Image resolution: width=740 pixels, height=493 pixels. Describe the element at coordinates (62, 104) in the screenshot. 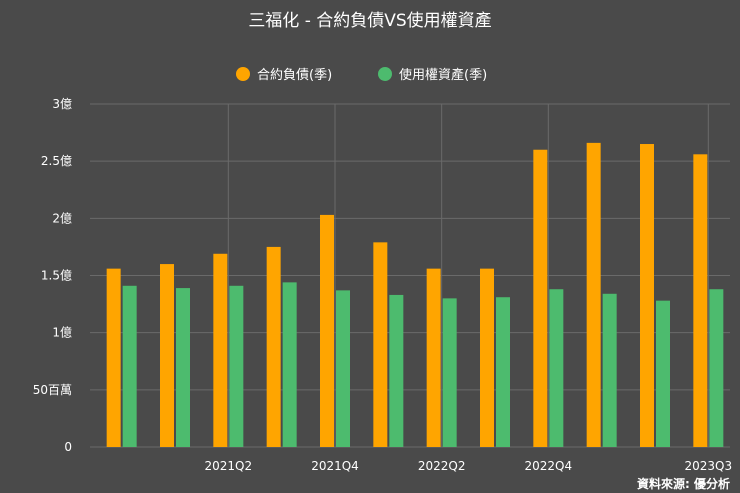

I see `y-tick-label: 3億` at that location.